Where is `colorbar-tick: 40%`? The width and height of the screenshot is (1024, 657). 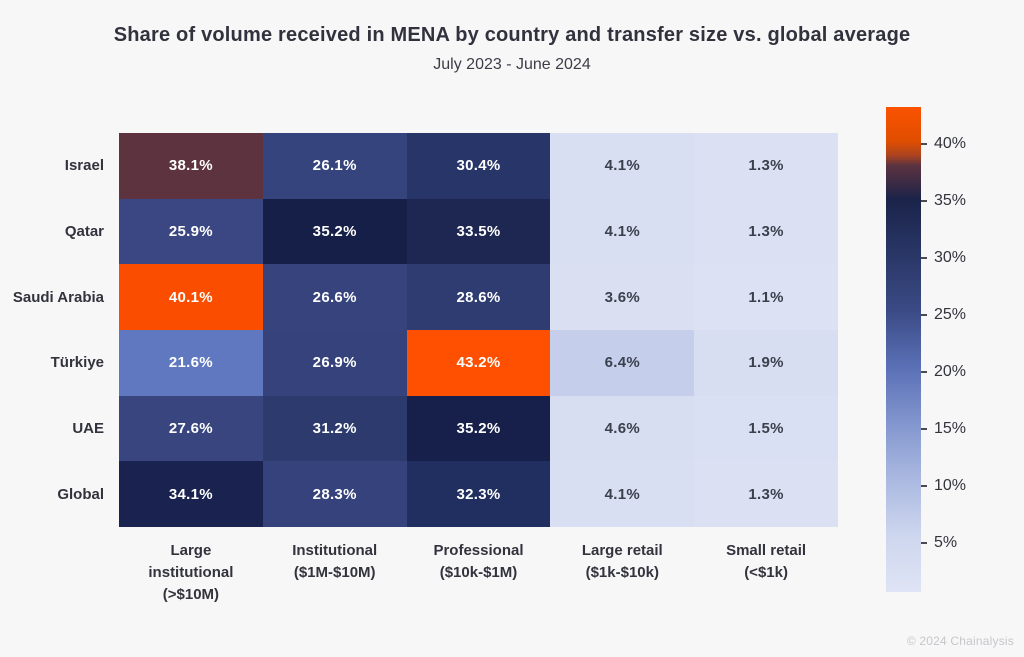
colorbar-tick: 40% is located at coordinates (943, 144).